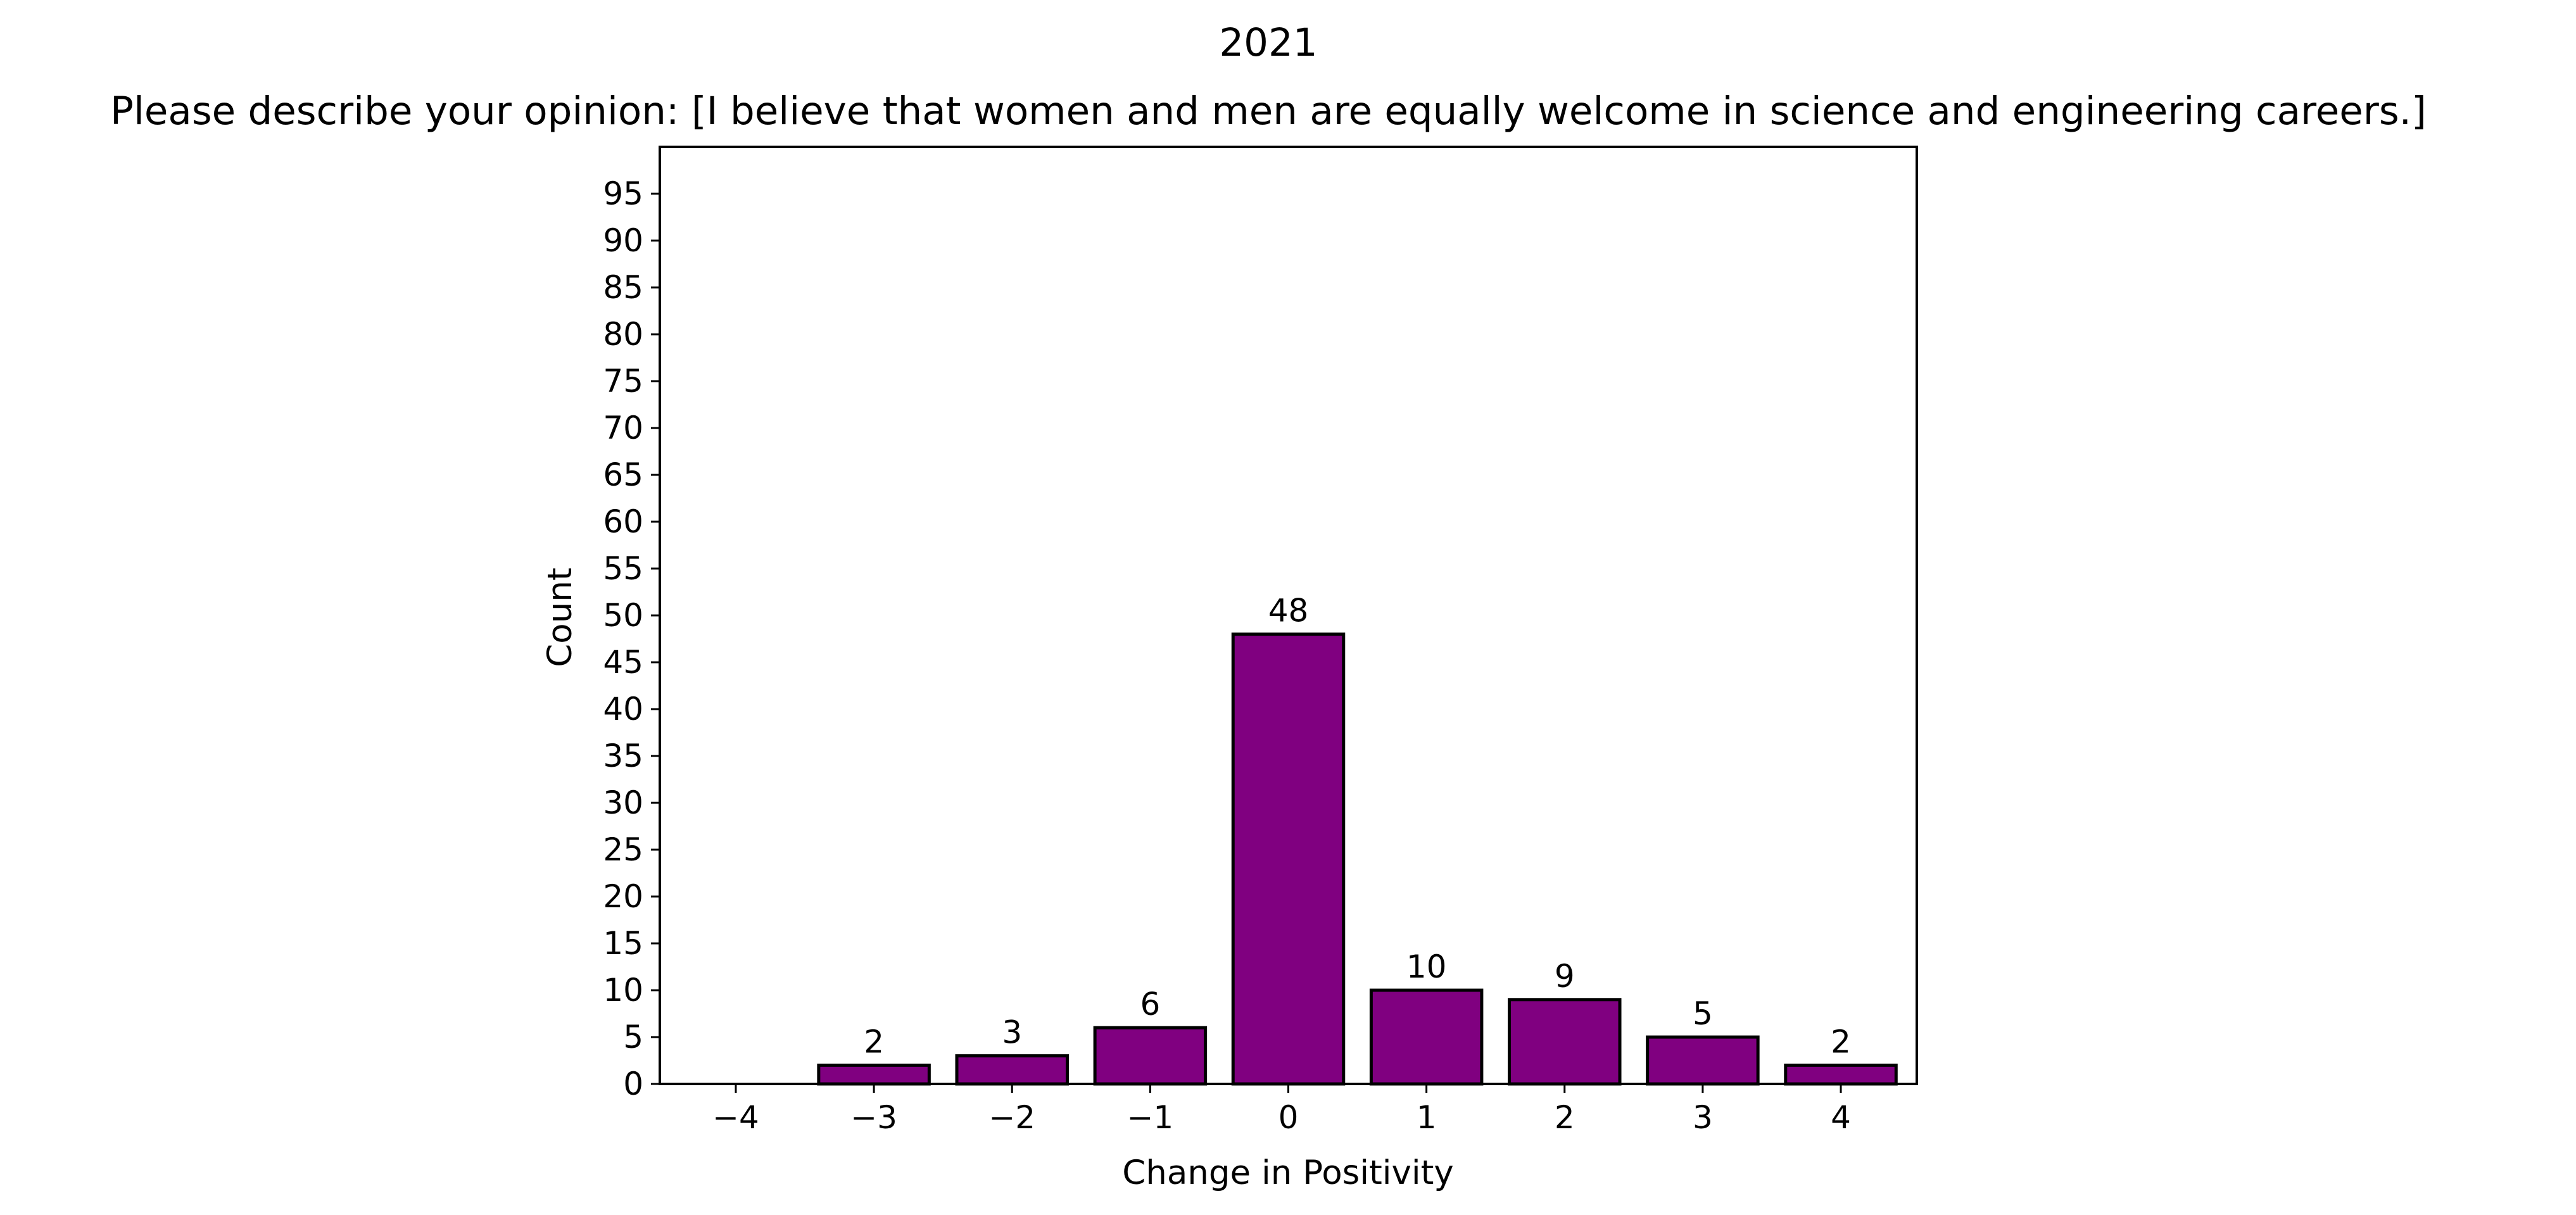 The width and height of the screenshot is (2576, 1215). I want to click on x-tick-label: 3, so click(1703, 1117).